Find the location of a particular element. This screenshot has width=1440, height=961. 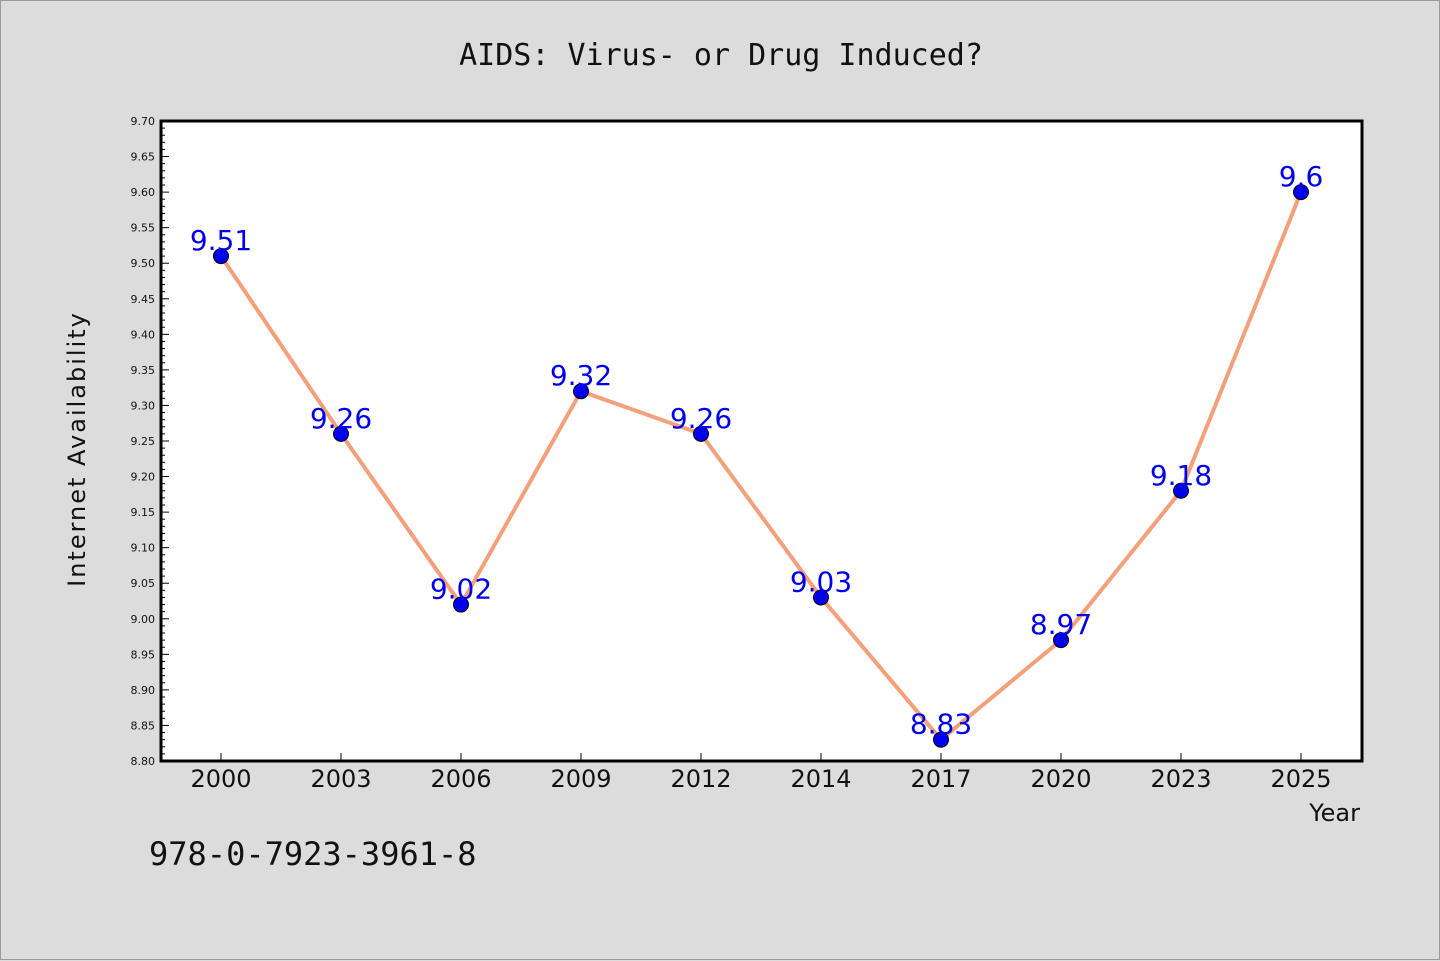

data-label: 9.02 is located at coordinates (461, 589).